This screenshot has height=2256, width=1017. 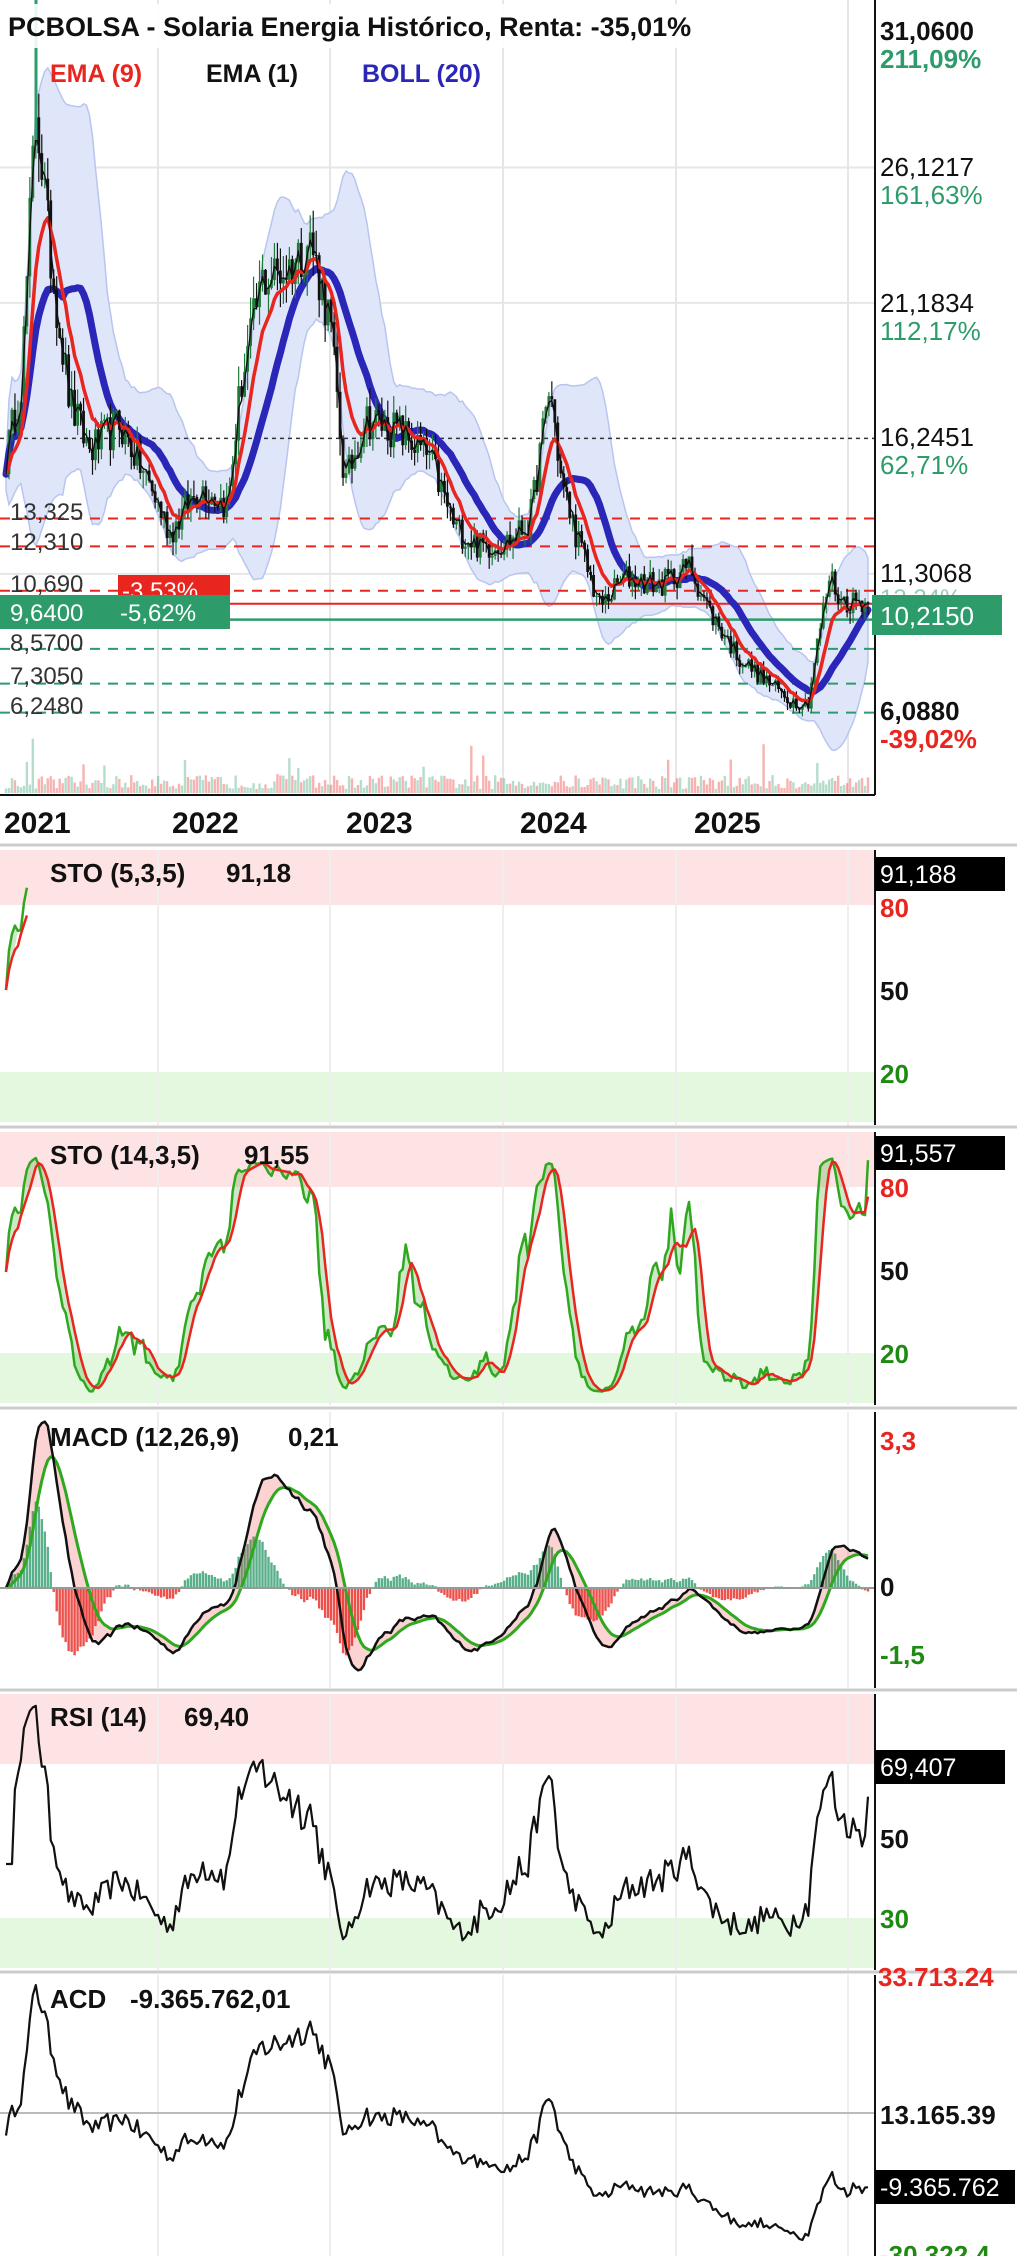 I want to click on acd-label: ACD, so click(x=78, y=1999).